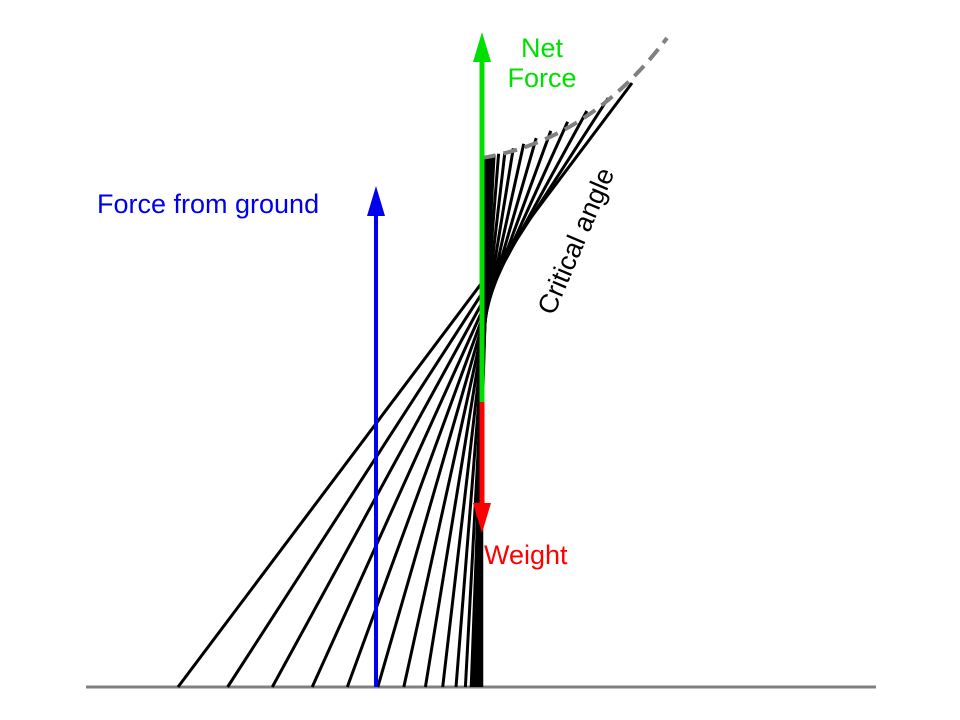  What do you see at coordinates (542, 48) in the screenshot?
I see `net-force-label-line1: Net` at bounding box center [542, 48].